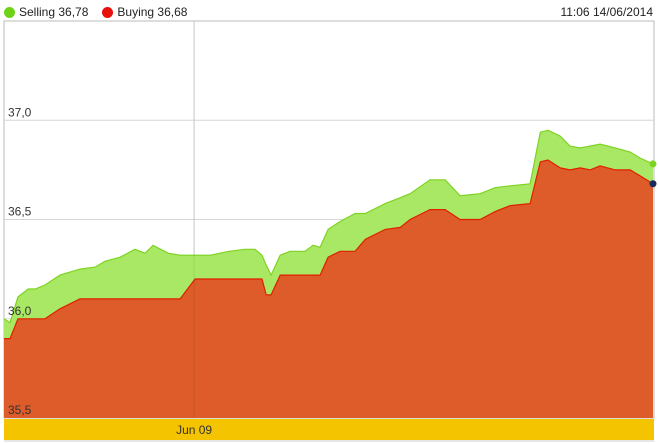  Describe the element at coordinates (20, 212) in the screenshot. I see `y-tick-label: 36,5` at that location.